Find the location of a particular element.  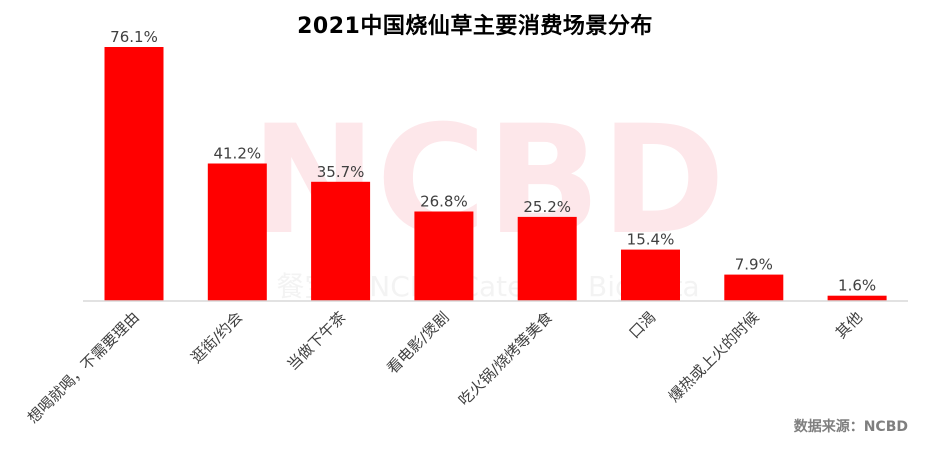

chart-title: 2021中国烧仙草主要消费场景分布 is located at coordinates (475, 26).